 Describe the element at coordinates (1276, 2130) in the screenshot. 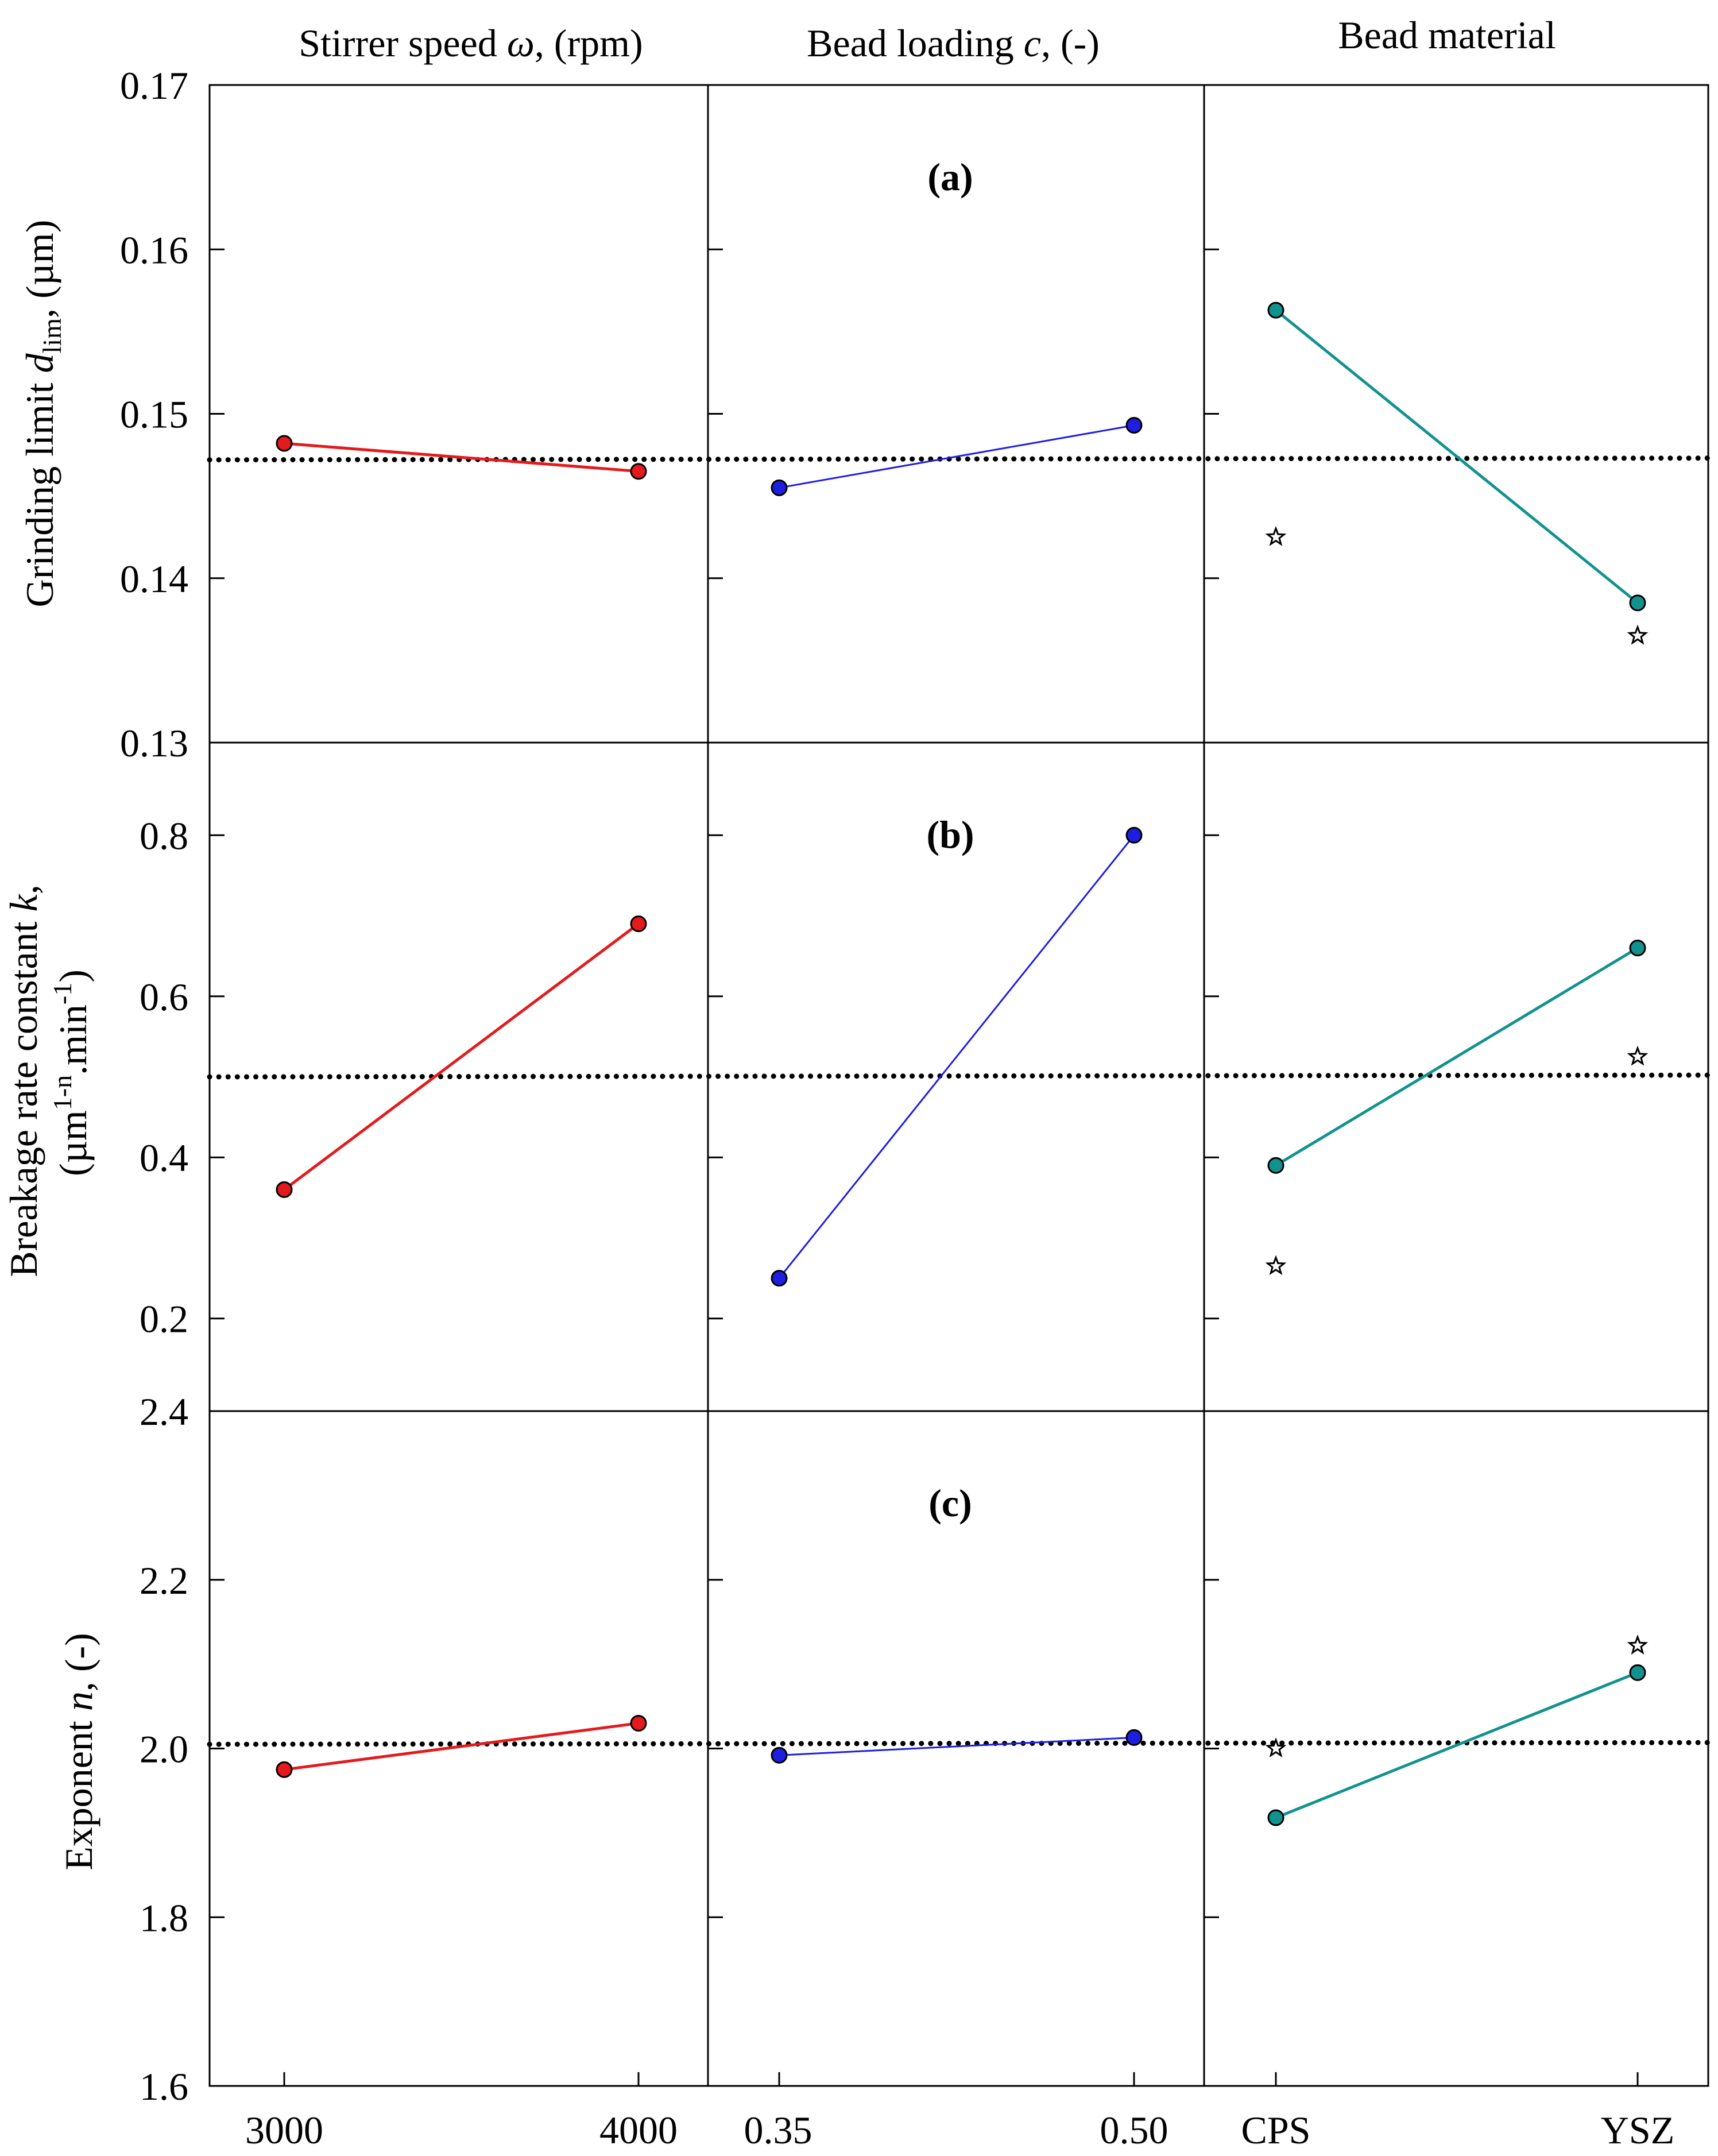

I see `x-tick-label: CPS` at that location.